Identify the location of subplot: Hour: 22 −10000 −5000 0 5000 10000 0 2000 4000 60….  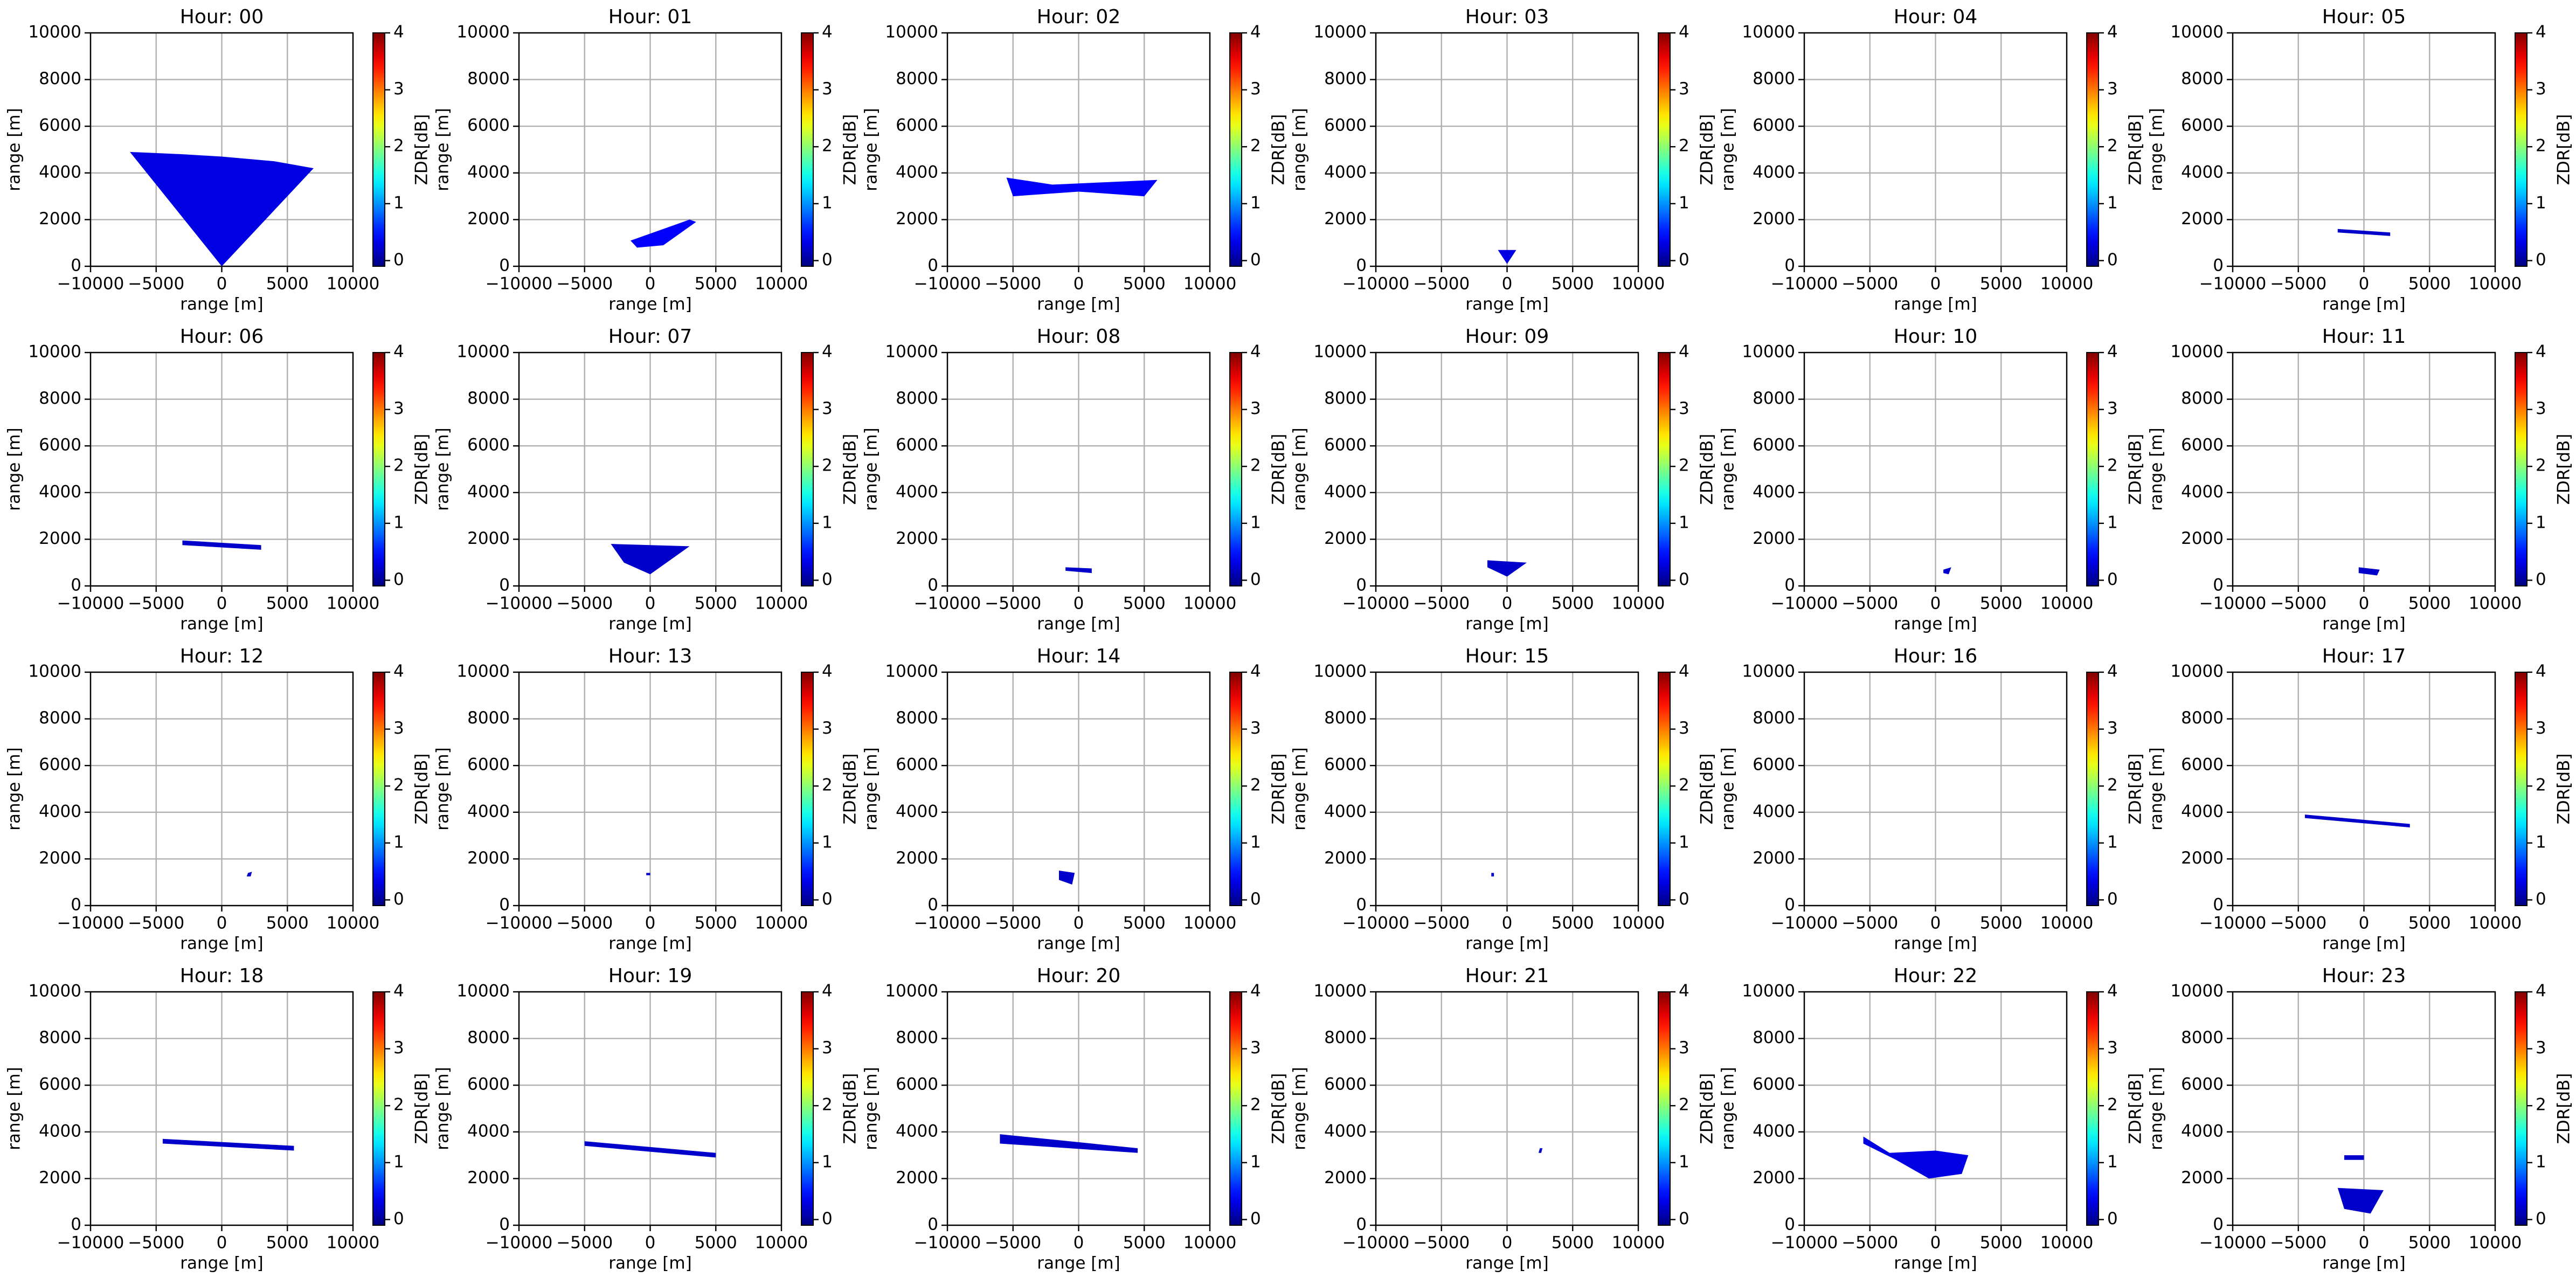
(1932, 1119).